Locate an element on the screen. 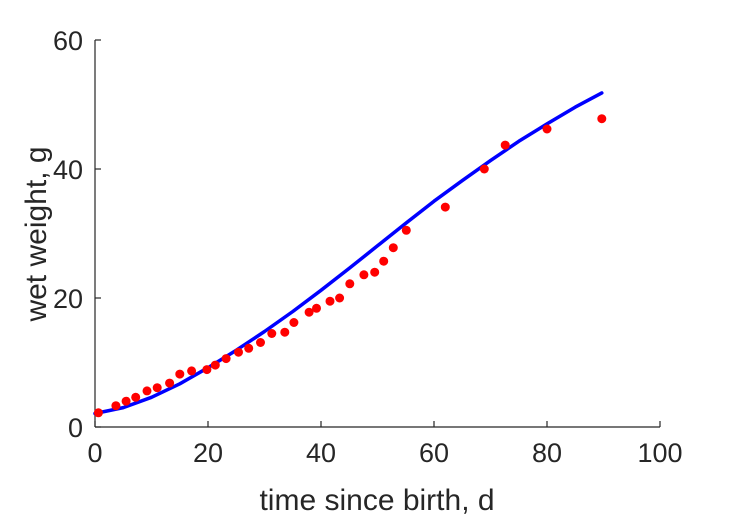 This screenshot has width=729, height=521. x-tick-label: 100 is located at coordinates (659, 453).